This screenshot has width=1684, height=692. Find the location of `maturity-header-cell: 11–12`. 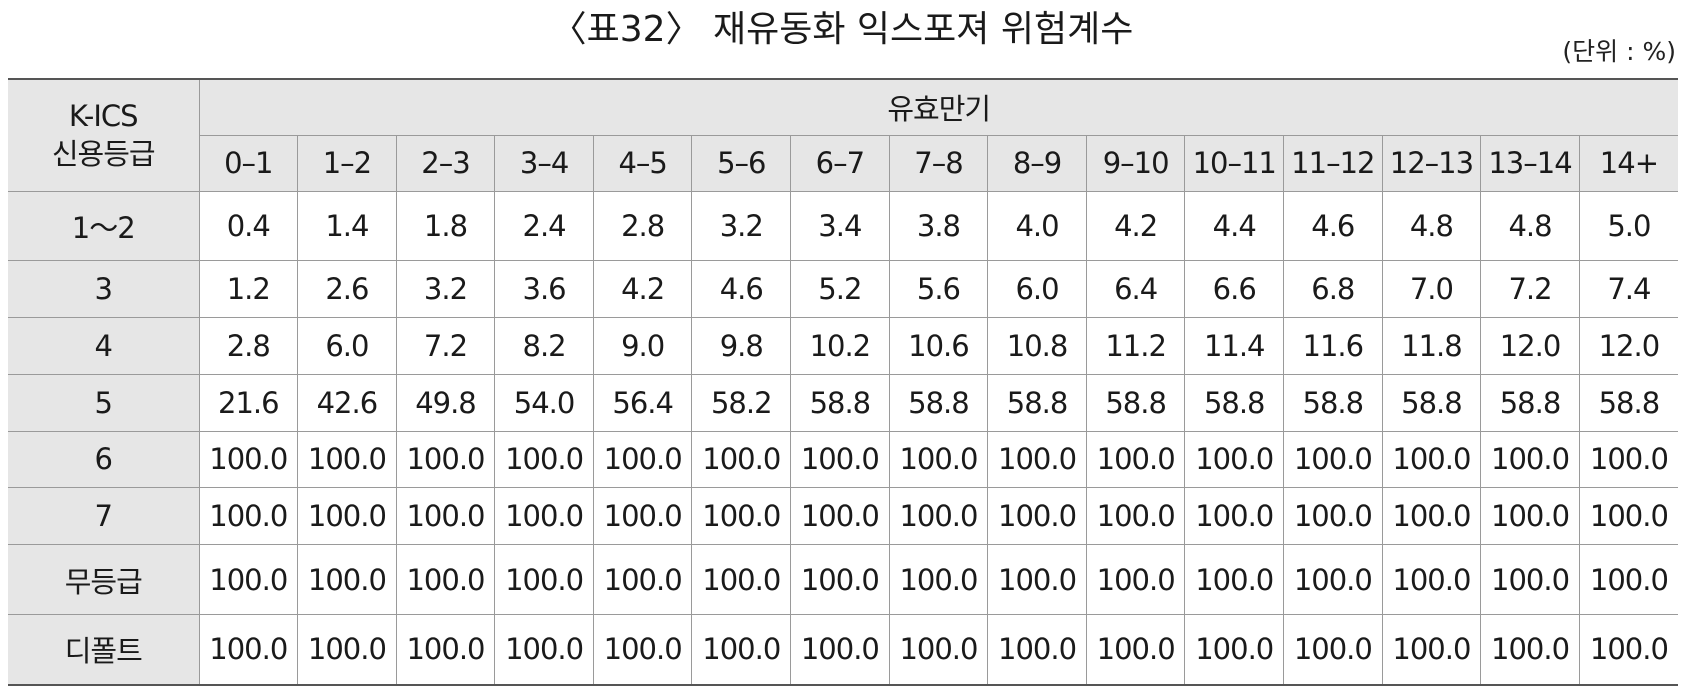

maturity-header-cell: 11–12 is located at coordinates (1333, 163).